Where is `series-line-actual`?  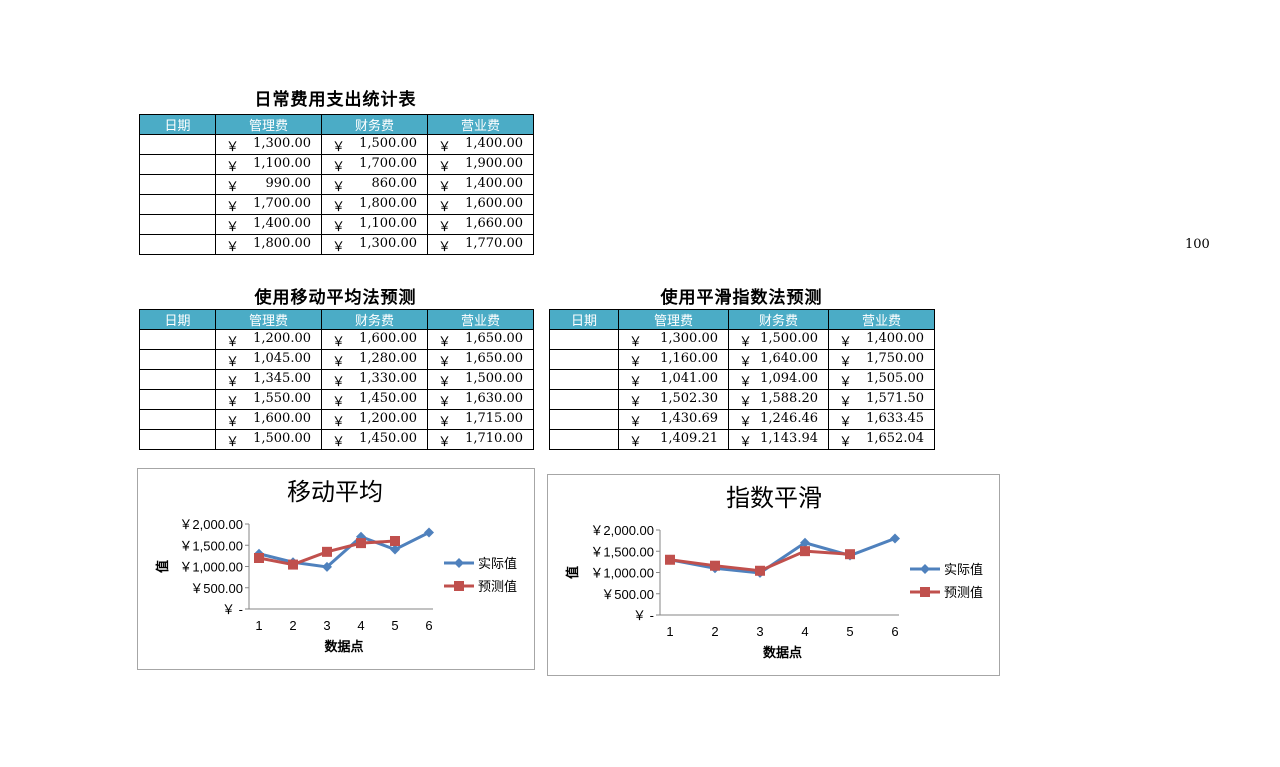 series-line-actual is located at coordinates (344, 550).